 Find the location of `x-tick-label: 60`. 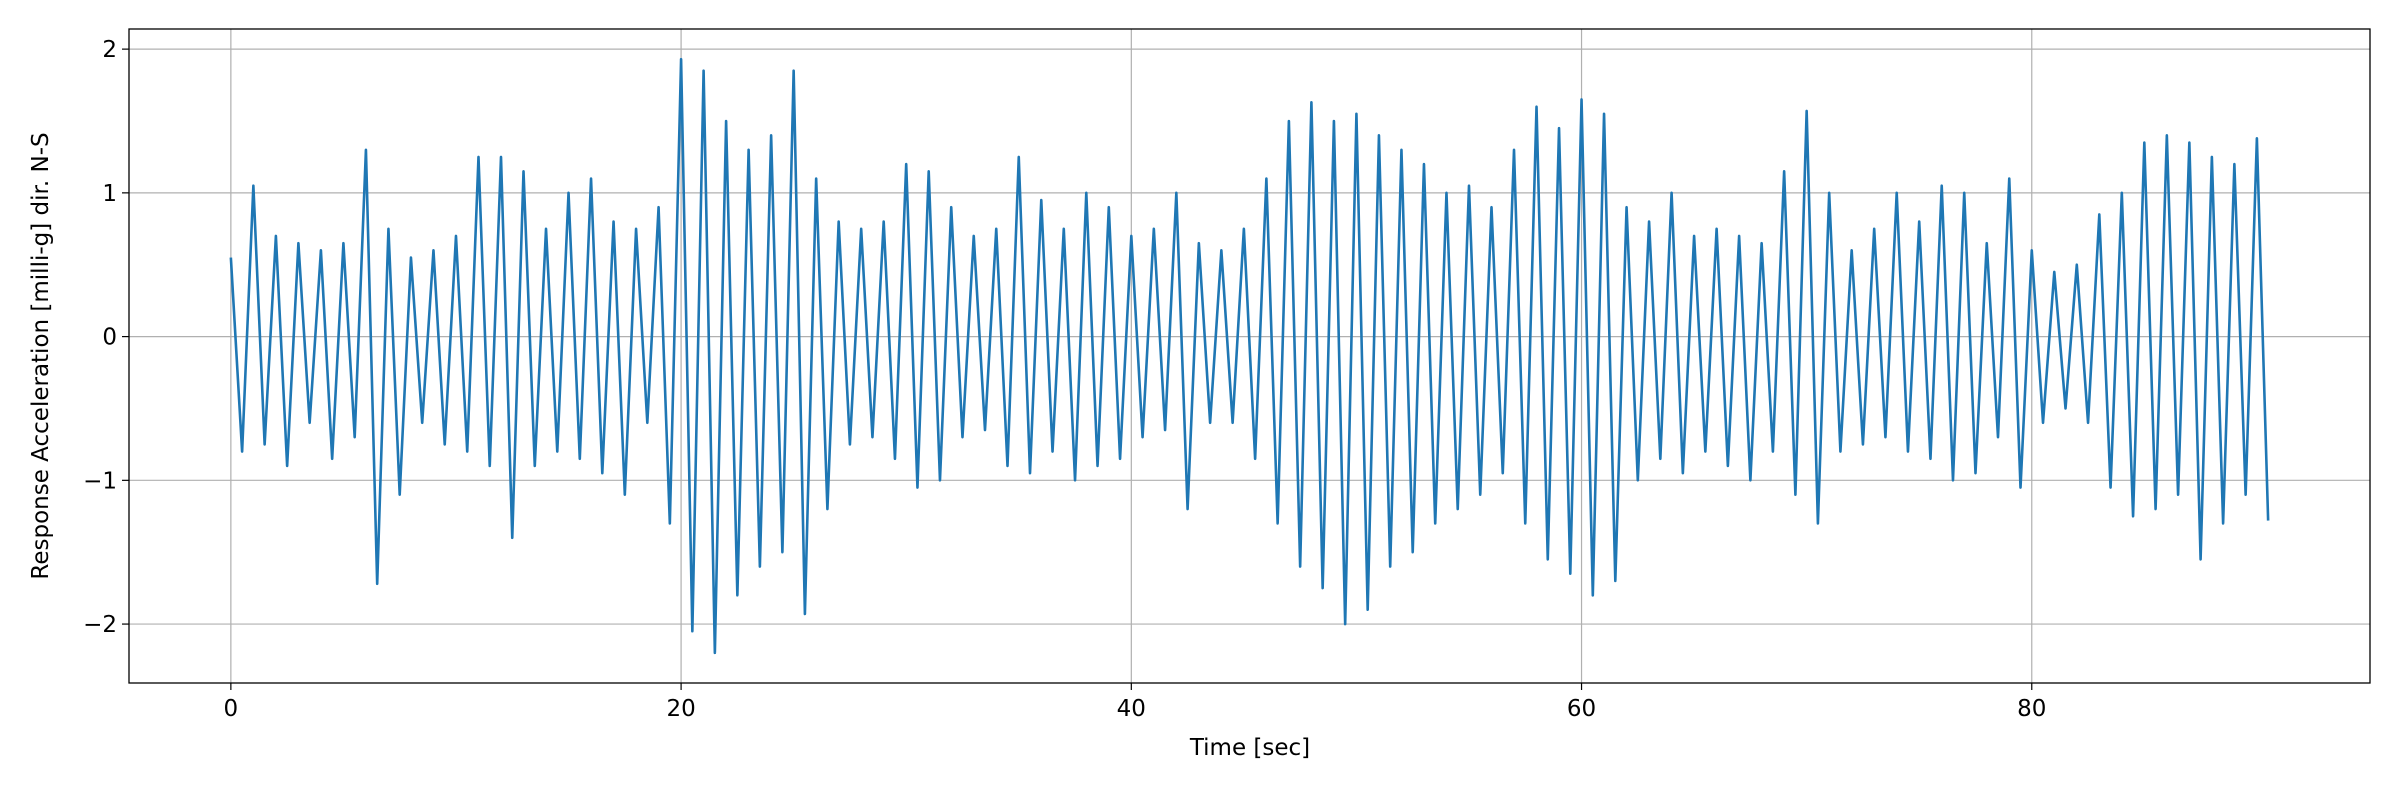

x-tick-label: 60 is located at coordinates (1581, 709).